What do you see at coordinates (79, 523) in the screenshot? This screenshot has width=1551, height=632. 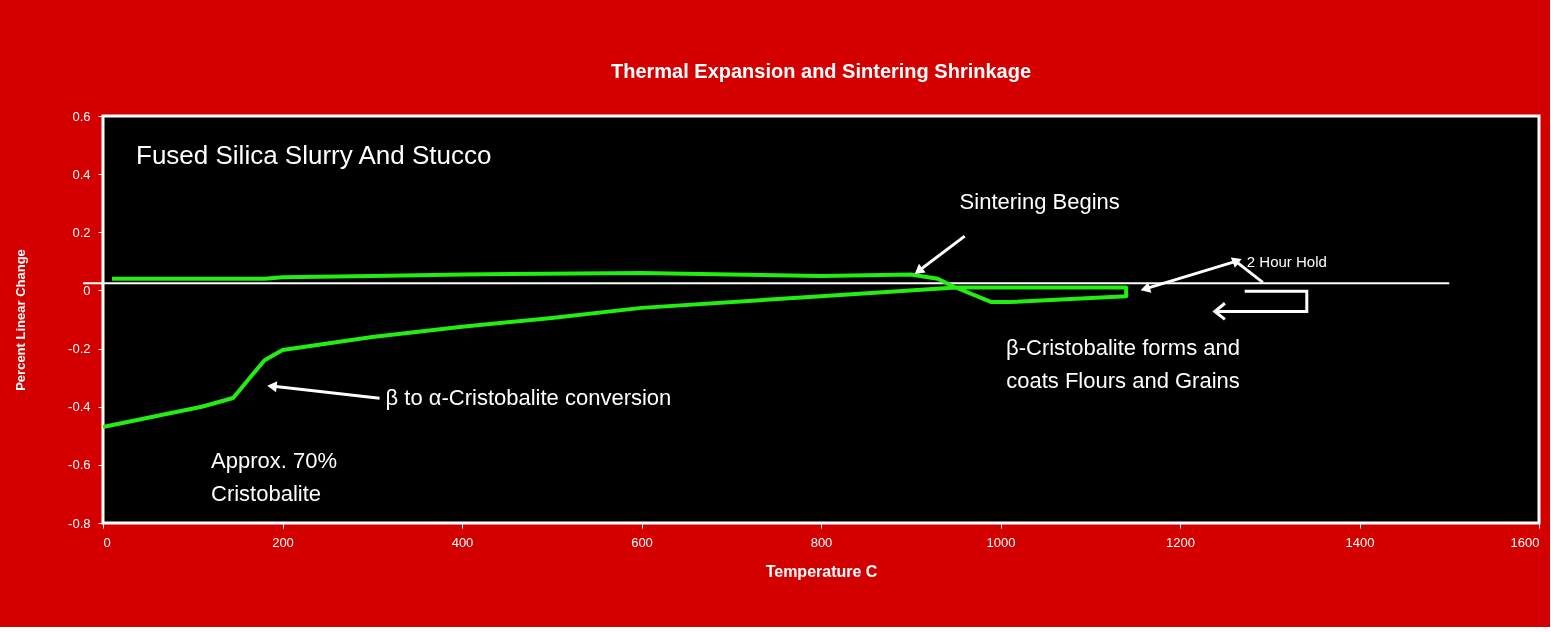 I see `y-tick-label: -0.8` at bounding box center [79, 523].